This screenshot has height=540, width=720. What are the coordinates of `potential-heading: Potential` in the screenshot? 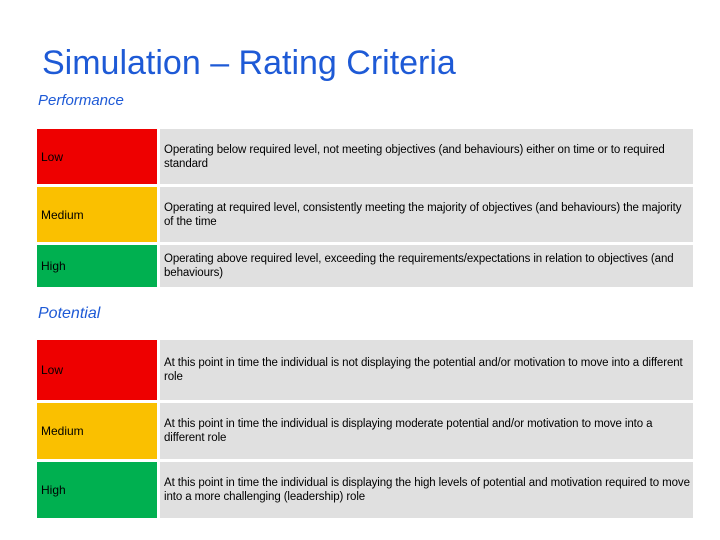 It's located at (69, 313).